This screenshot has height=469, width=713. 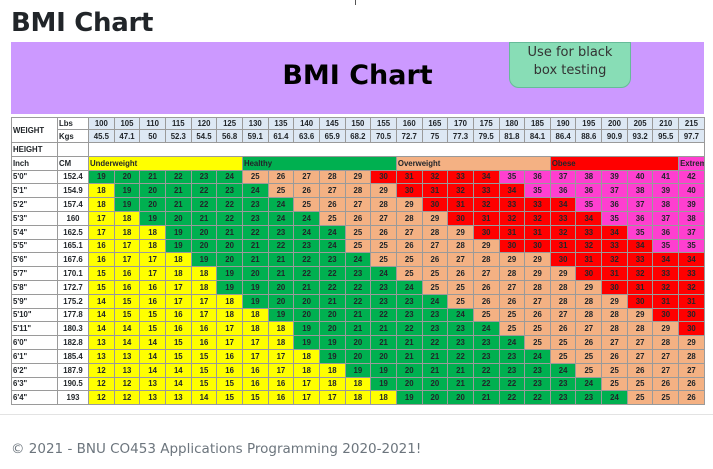 What do you see at coordinates (34, 246) in the screenshot?
I see `height-inch: 5'5"` at bounding box center [34, 246].